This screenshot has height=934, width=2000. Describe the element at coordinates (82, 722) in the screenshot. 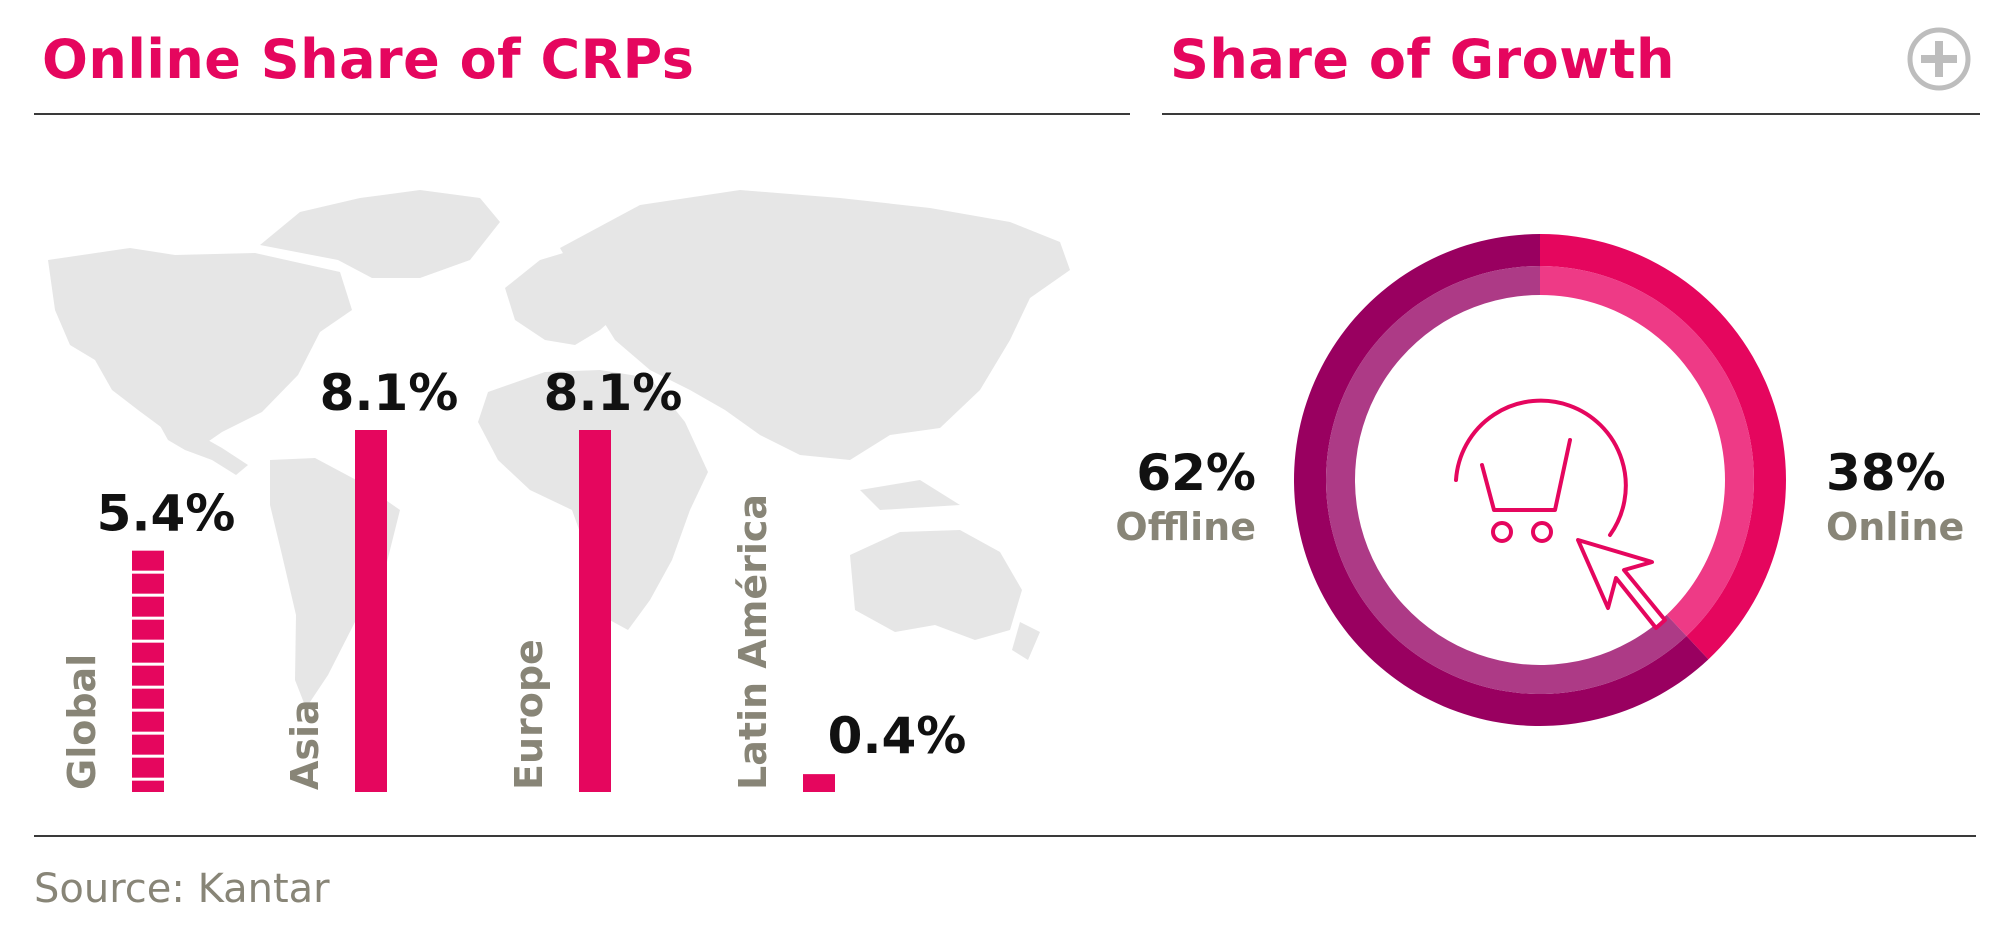

I see `category-label-global: Global` at that location.